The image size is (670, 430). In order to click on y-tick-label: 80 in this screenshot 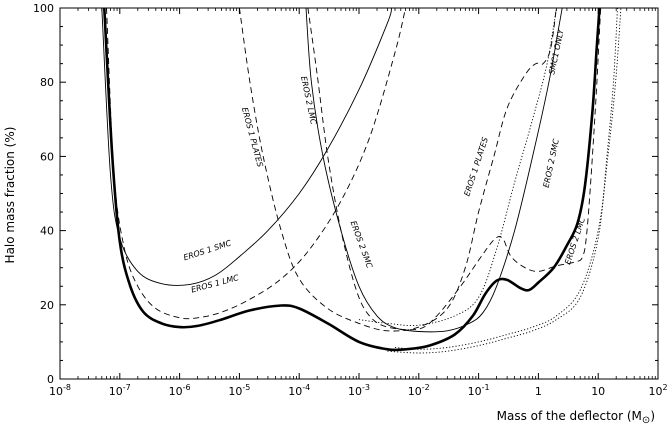, I will do `click(47, 82)`.